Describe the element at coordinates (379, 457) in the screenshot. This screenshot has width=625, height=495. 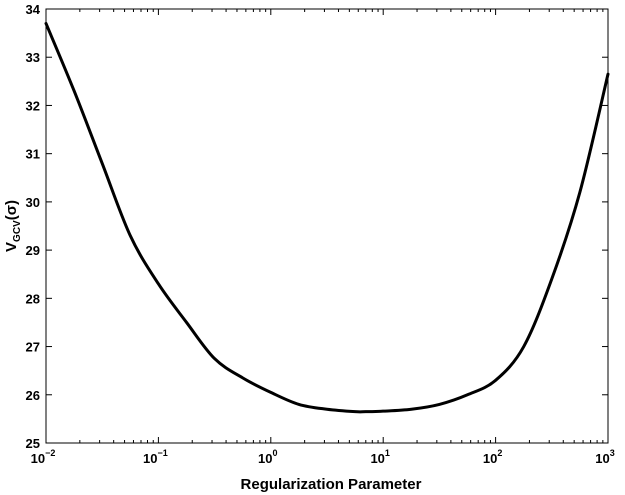
I see `x-tick-label: 10¹` at that location.